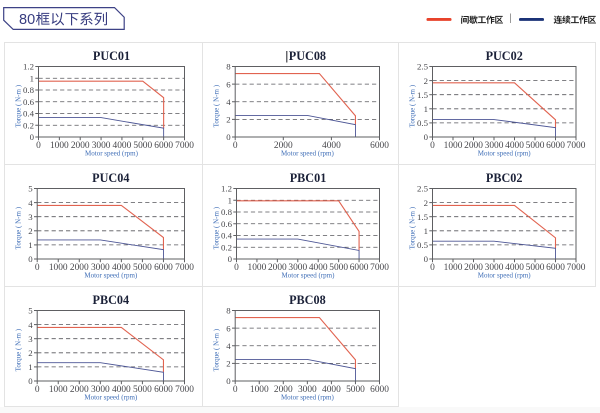  I want to click on svg-text: PUC08, so click(307, 56).